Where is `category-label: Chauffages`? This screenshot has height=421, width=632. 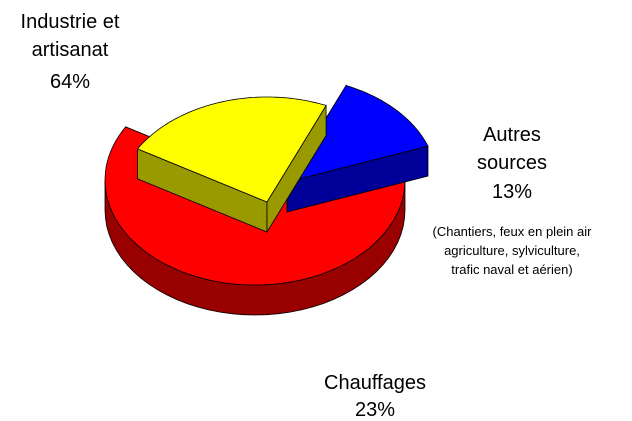 category-label: Chauffages is located at coordinates (375, 383).